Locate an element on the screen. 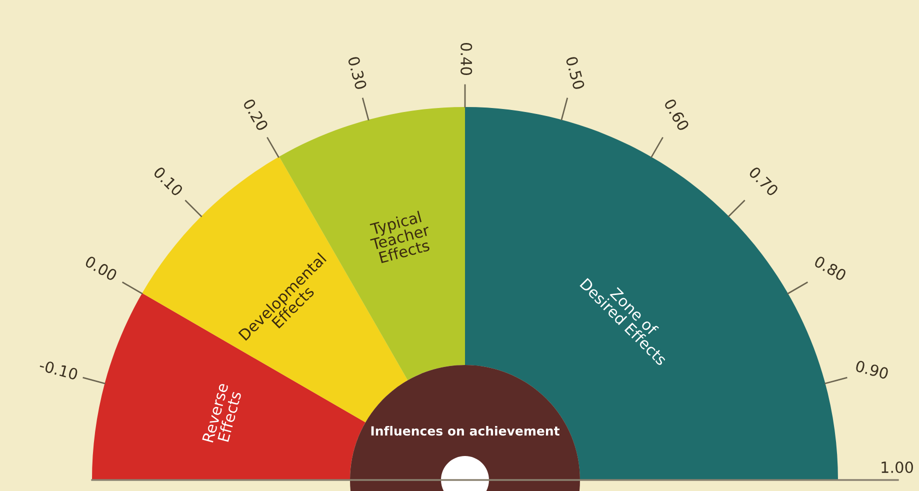  text: 0.50 is located at coordinates (575, 73).